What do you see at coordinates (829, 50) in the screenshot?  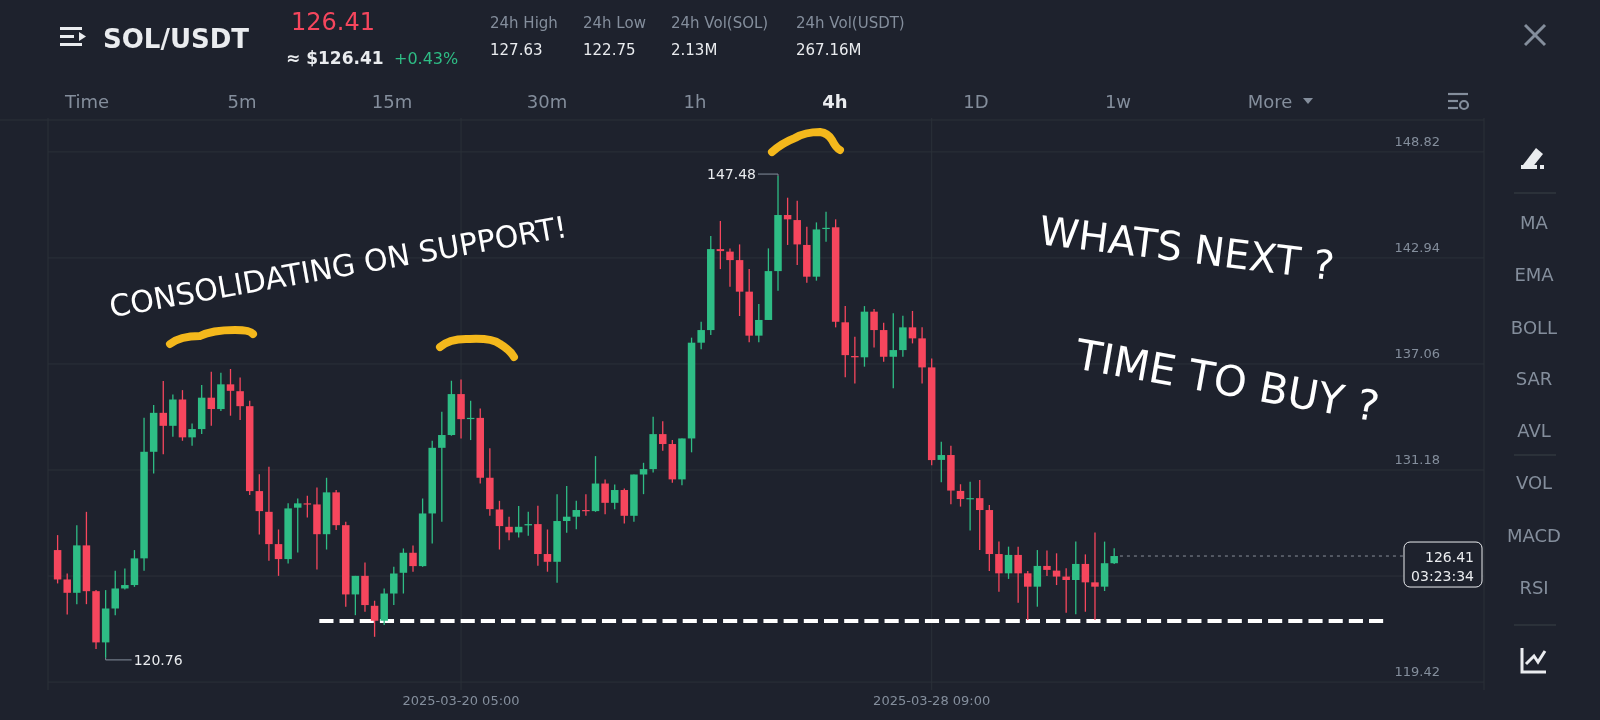 I see `text: 267.16M` at bounding box center [829, 50].